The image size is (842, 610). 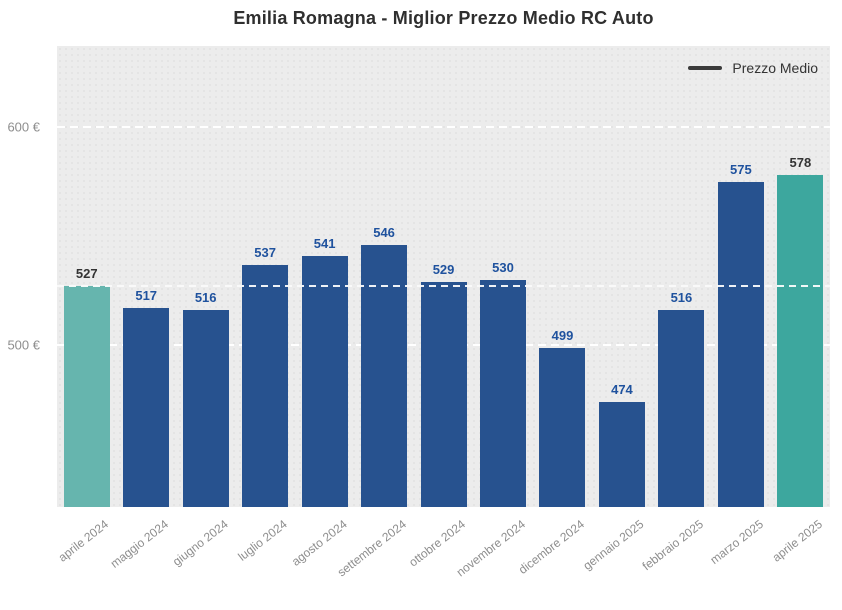 I want to click on bar-value-label-novembre-2024: 530, so click(x=503, y=267).